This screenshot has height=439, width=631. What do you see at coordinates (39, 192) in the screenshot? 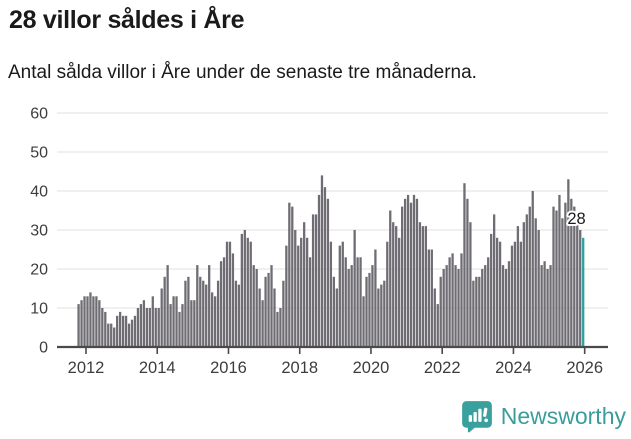
I see `y-axis-label: 40` at bounding box center [39, 192].